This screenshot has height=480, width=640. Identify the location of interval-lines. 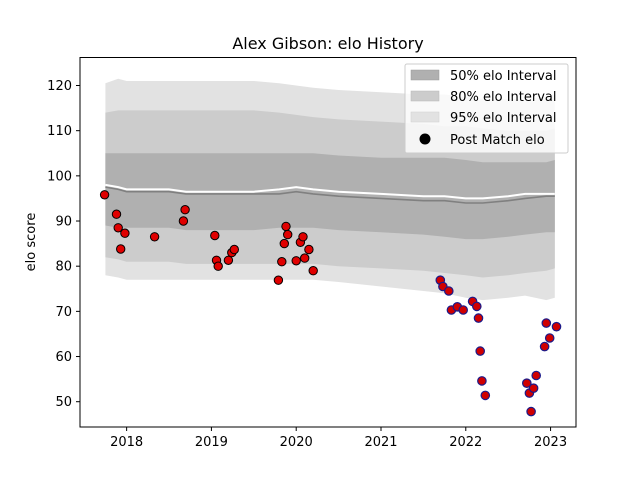
(330, 193).